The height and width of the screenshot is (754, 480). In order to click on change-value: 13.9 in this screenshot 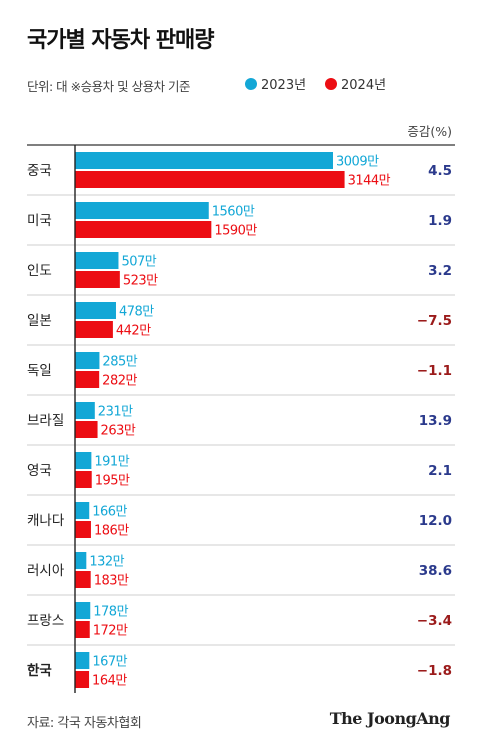, I will do `click(435, 421)`.